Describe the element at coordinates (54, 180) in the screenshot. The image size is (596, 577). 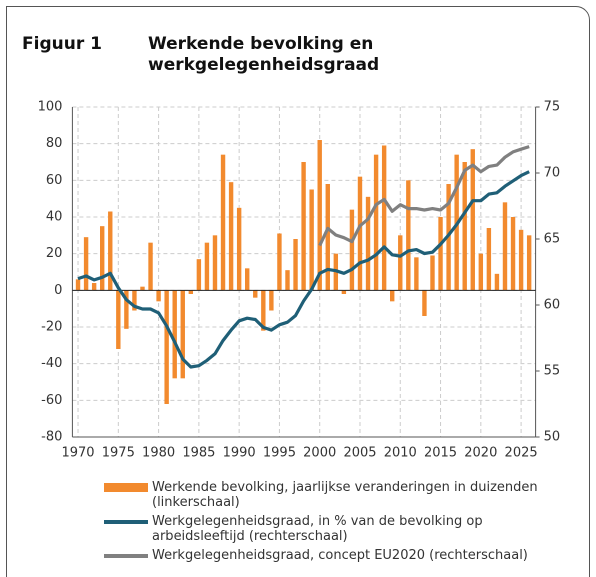
I see `y-tick-label: 60` at that location.